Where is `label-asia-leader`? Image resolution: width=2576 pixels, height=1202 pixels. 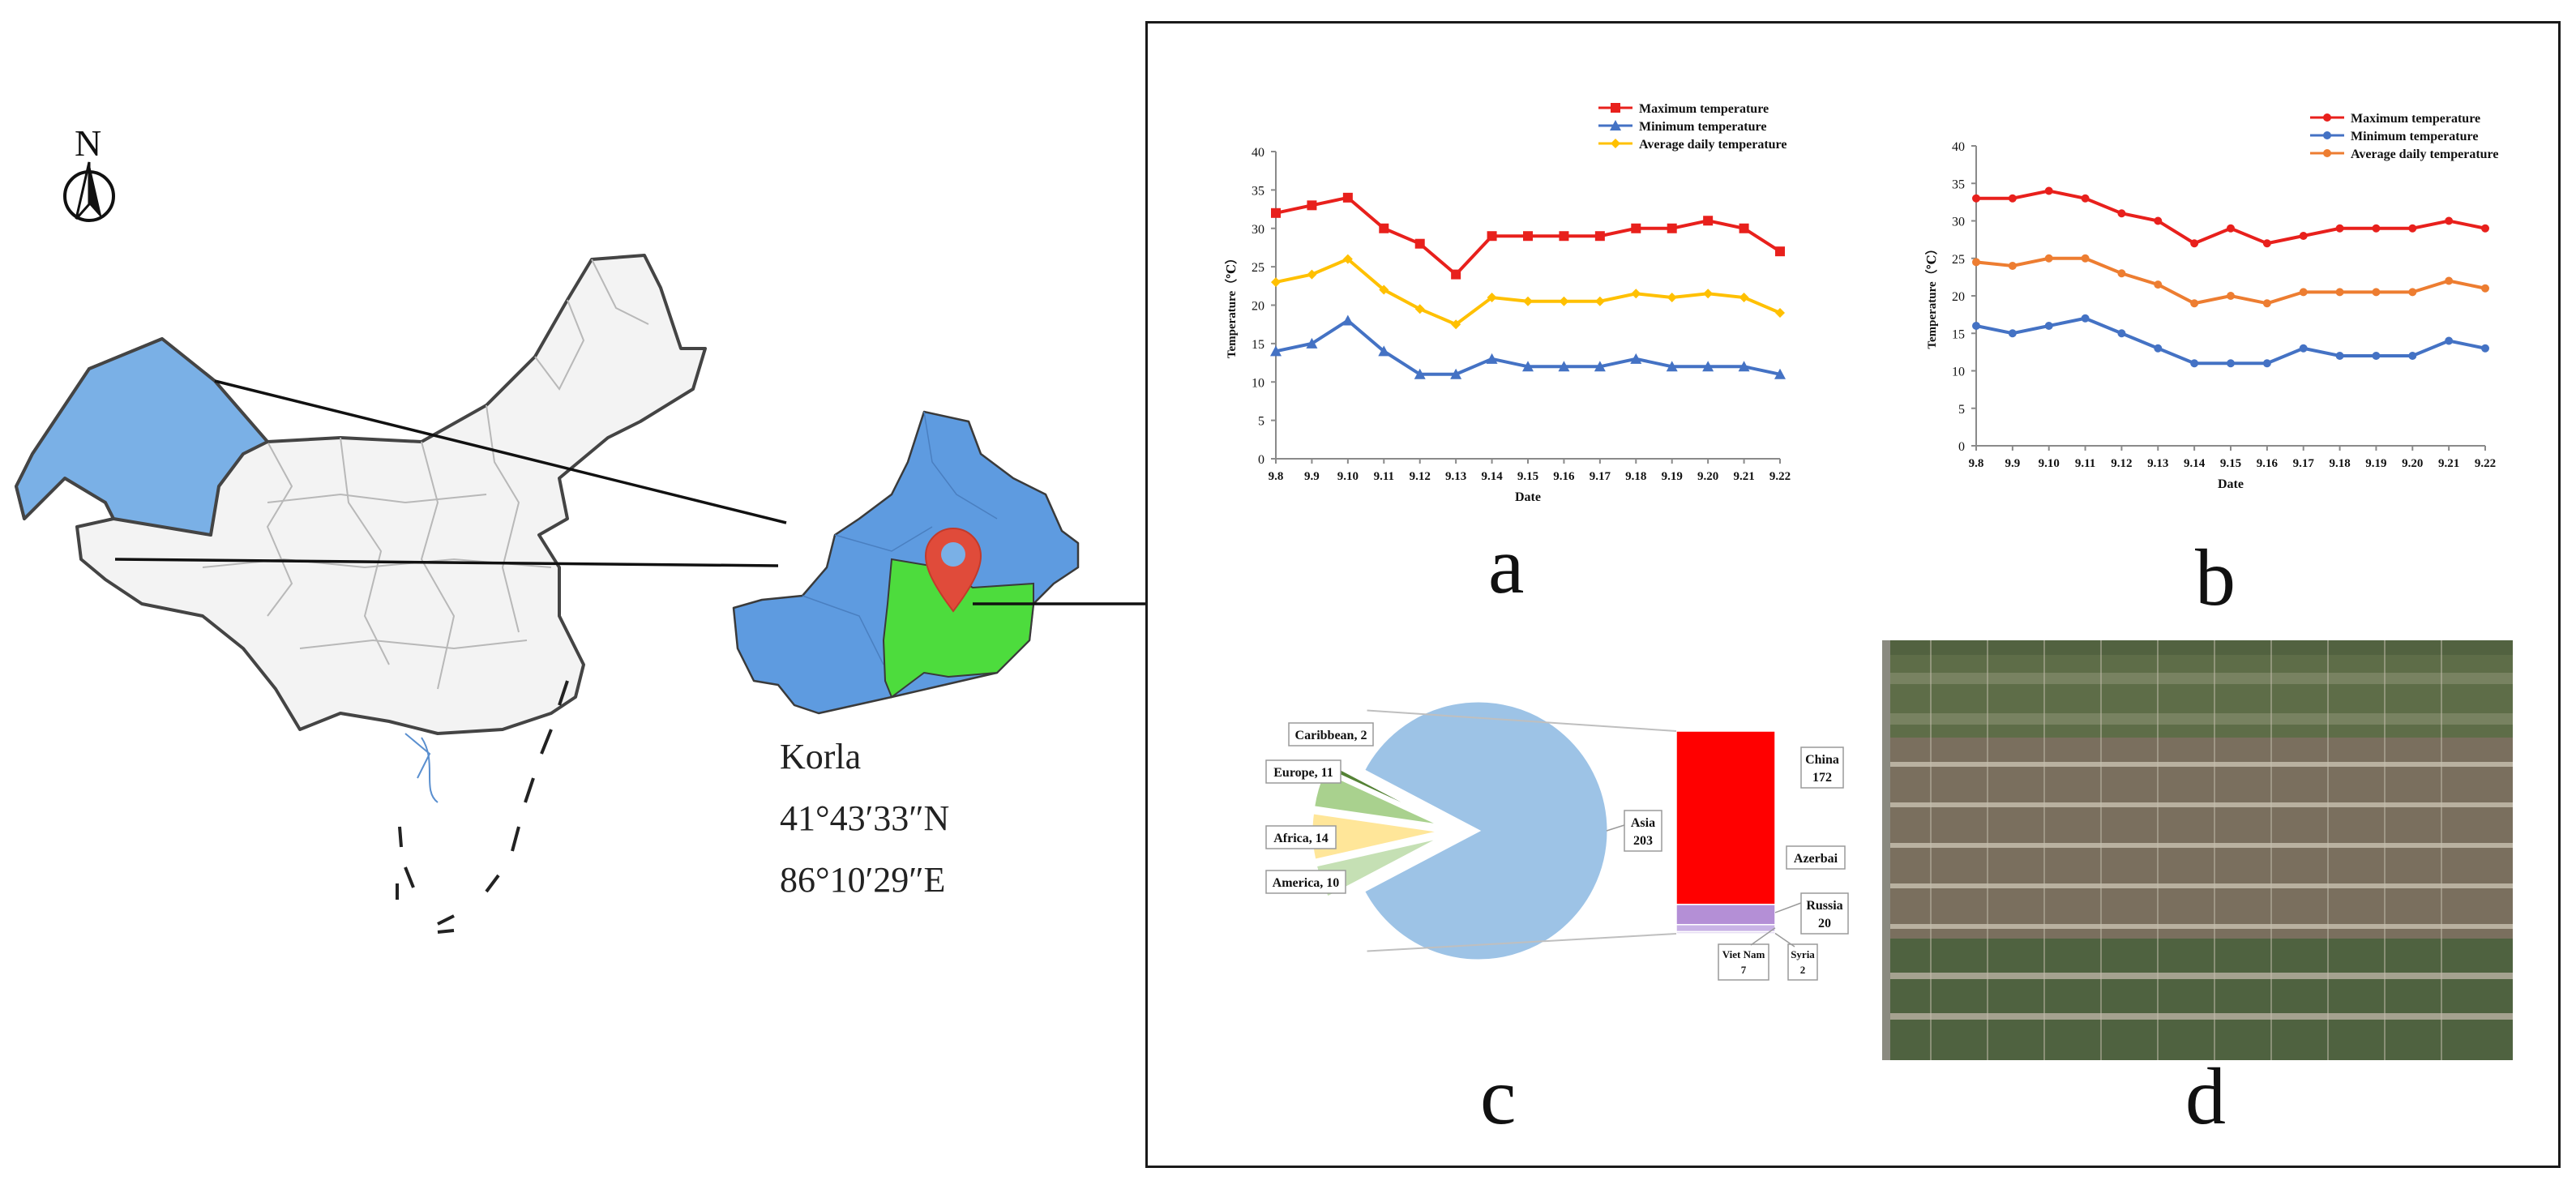
label-asia-leader is located at coordinates (1615, 828).